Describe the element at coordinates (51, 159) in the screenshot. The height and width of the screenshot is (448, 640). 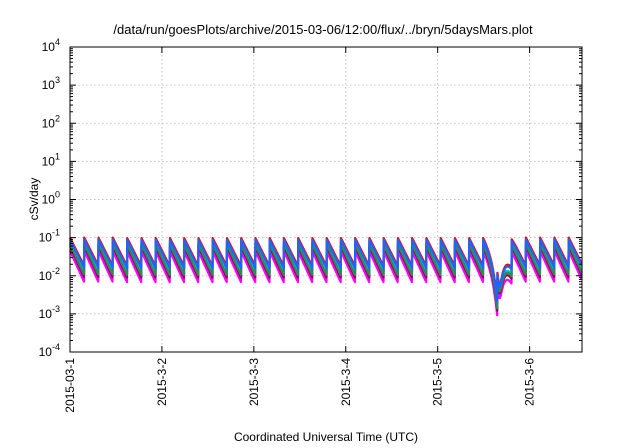
I see `y-tick-label: 10¹` at that location.